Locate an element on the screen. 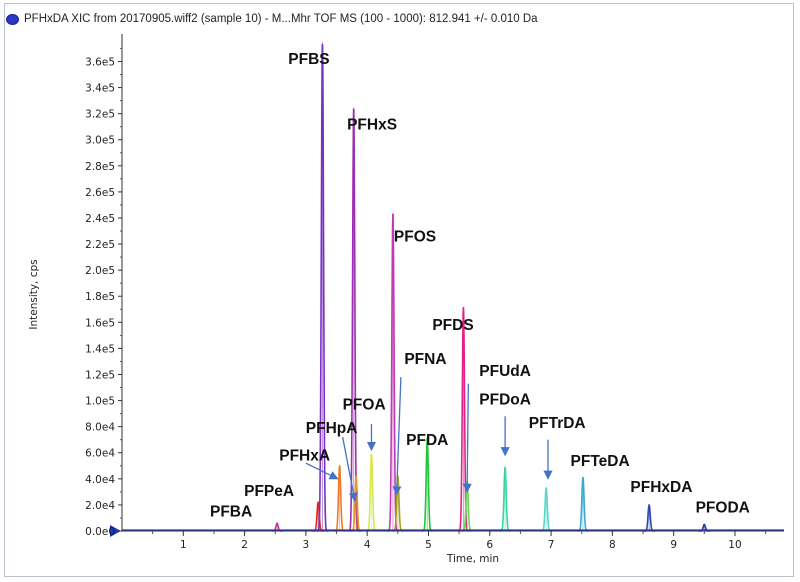 The image size is (800, 582). x-tick-label: 7 is located at coordinates (551, 545).